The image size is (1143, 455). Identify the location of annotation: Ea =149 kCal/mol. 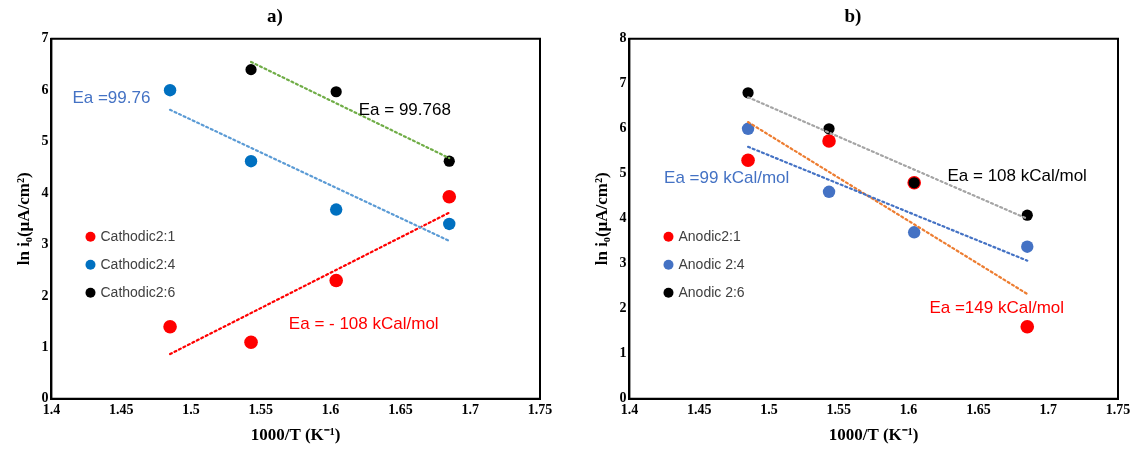
(997, 308).